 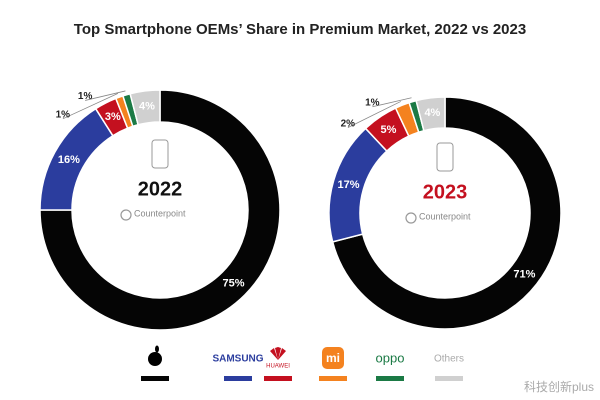 What do you see at coordinates (234, 283) in the screenshot?
I see `data-label: 75%` at bounding box center [234, 283].